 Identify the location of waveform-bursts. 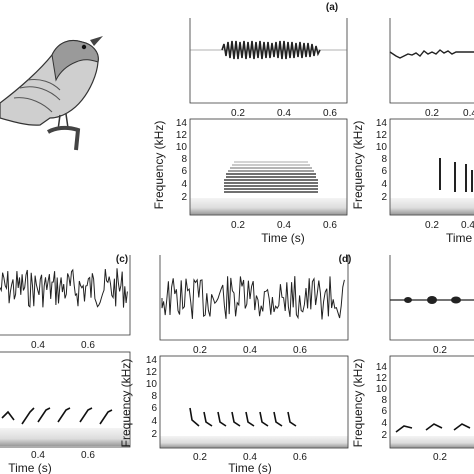
(432, 300).